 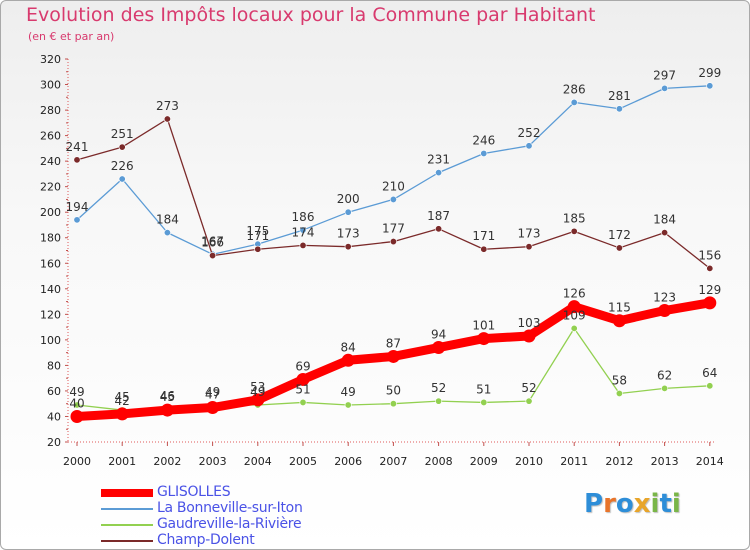 I want to click on data-label: 241, so click(x=77, y=147).